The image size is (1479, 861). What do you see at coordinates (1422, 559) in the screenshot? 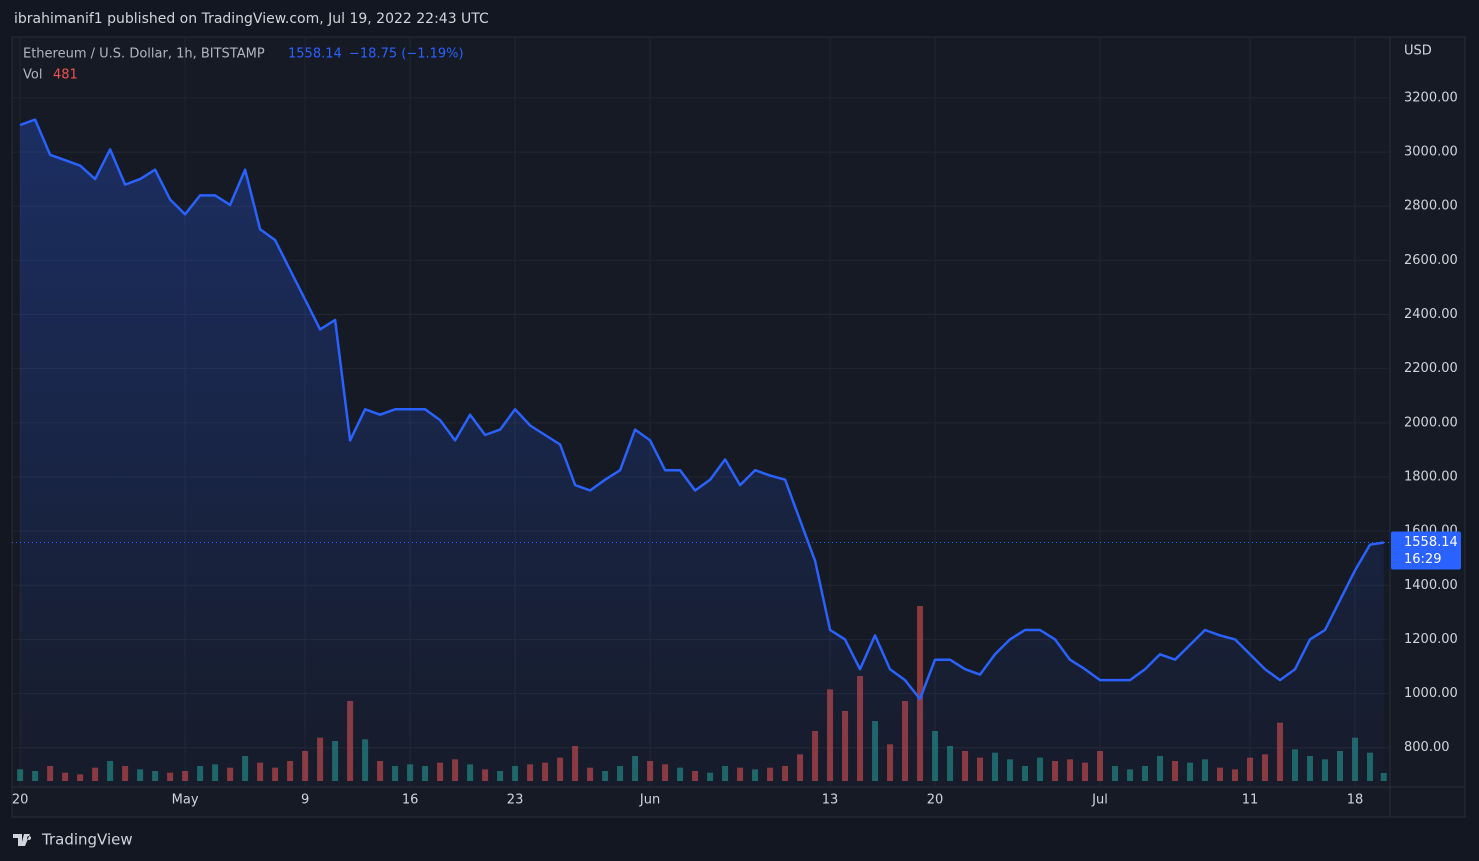
I see `countdown-label: 16:29` at bounding box center [1422, 559].